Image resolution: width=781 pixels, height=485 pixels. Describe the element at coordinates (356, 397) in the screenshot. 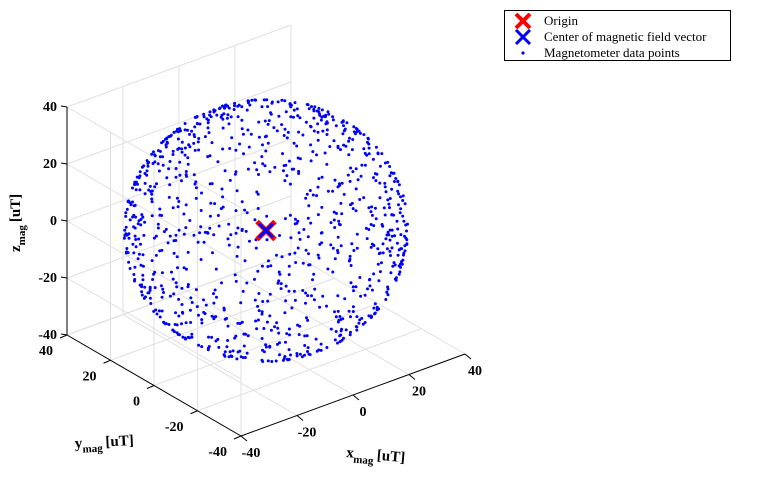

I see `x-tick-mark` at that location.